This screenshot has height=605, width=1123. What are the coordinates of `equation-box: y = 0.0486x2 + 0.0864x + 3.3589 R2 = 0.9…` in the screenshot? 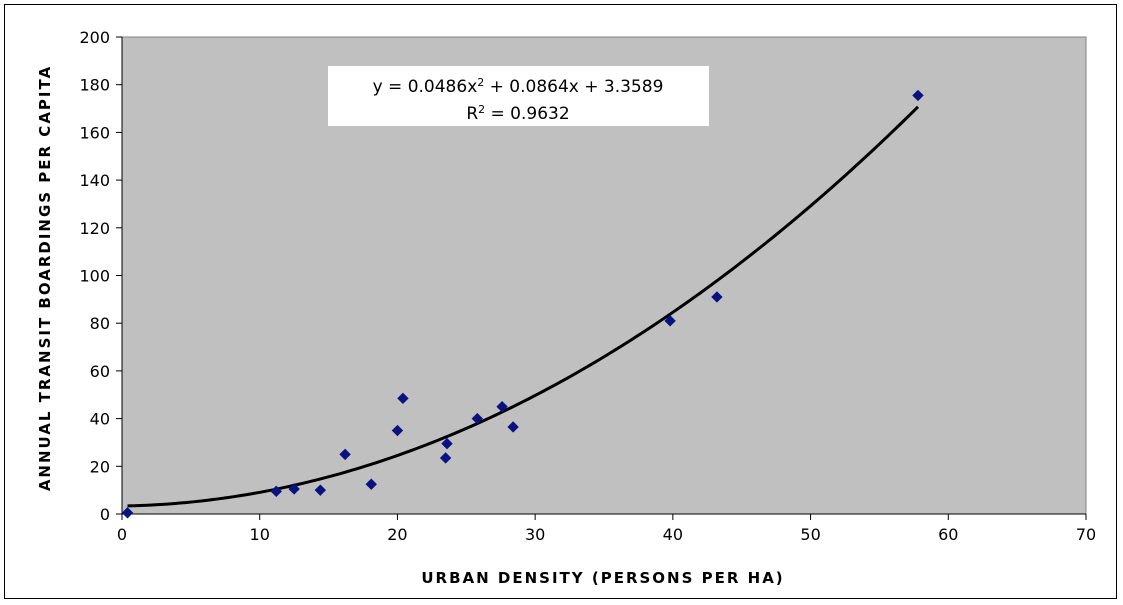 It's located at (518, 96).